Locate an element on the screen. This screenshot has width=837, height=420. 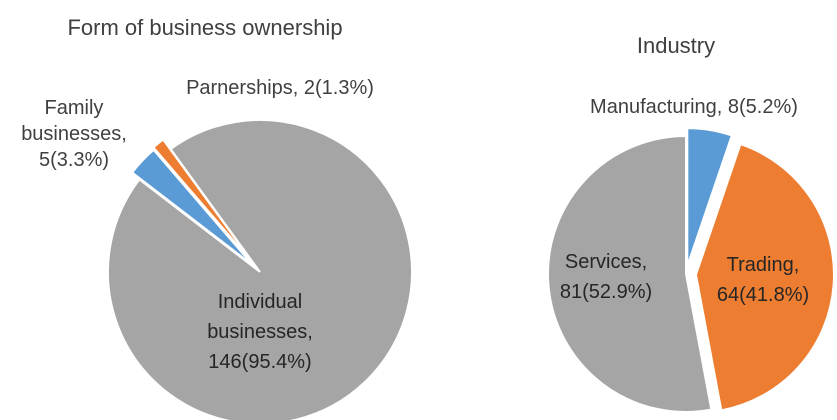
slice-label-trading: Trading, 64(41.8%) is located at coordinates (763, 280).